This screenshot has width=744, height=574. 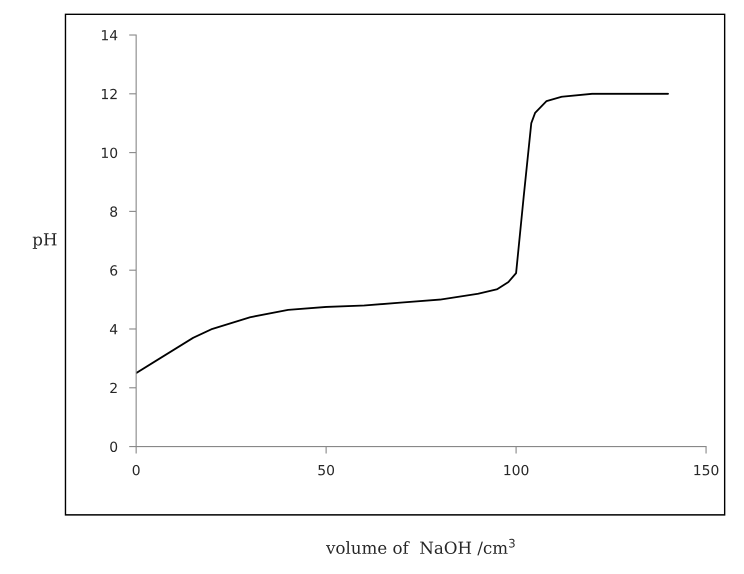 What do you see at coordinates (44, 241) in the screenshot?
I see `y-axis-title: pH` at bounding box center [44, 241].